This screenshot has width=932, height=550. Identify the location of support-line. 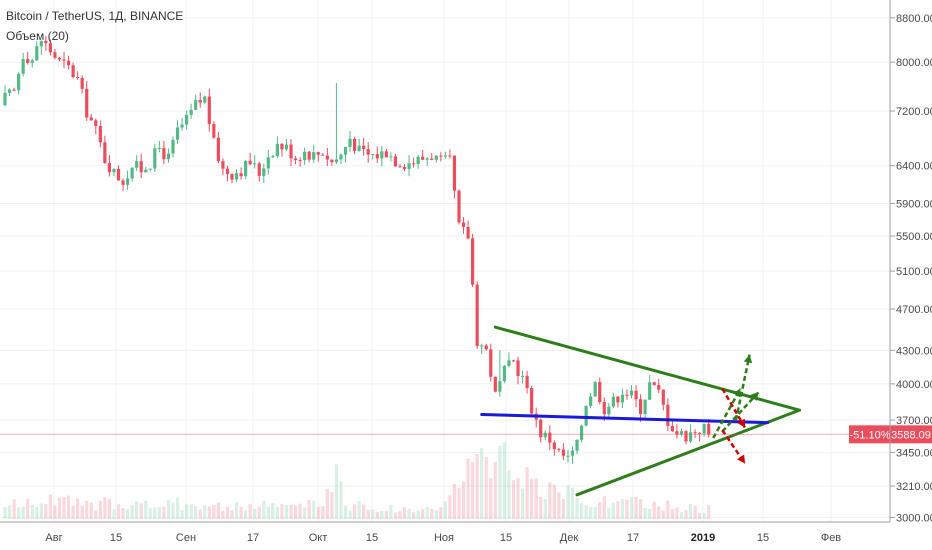
(625, 418).